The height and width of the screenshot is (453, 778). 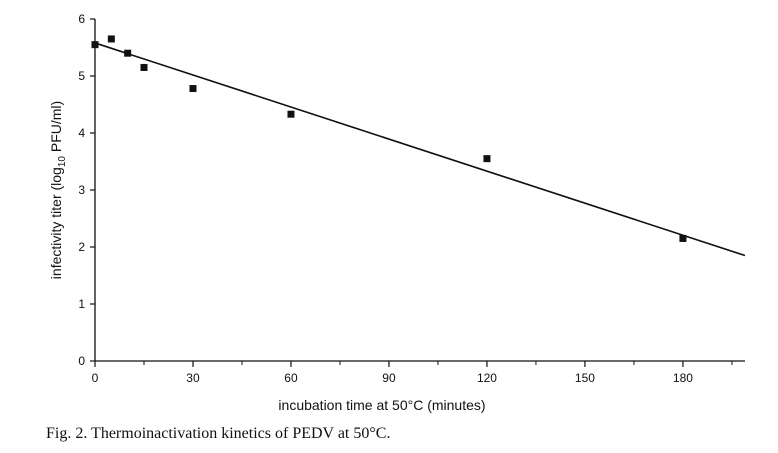 I want to click on x-tick-label: 90, so click(x=389, y=378).